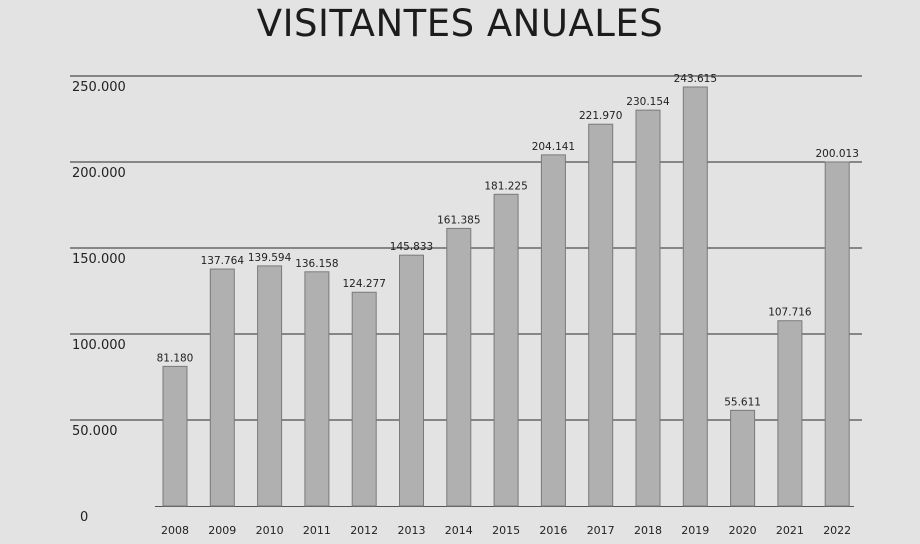  I want to click on y-tick-label: 200.000, so click(99, 173).